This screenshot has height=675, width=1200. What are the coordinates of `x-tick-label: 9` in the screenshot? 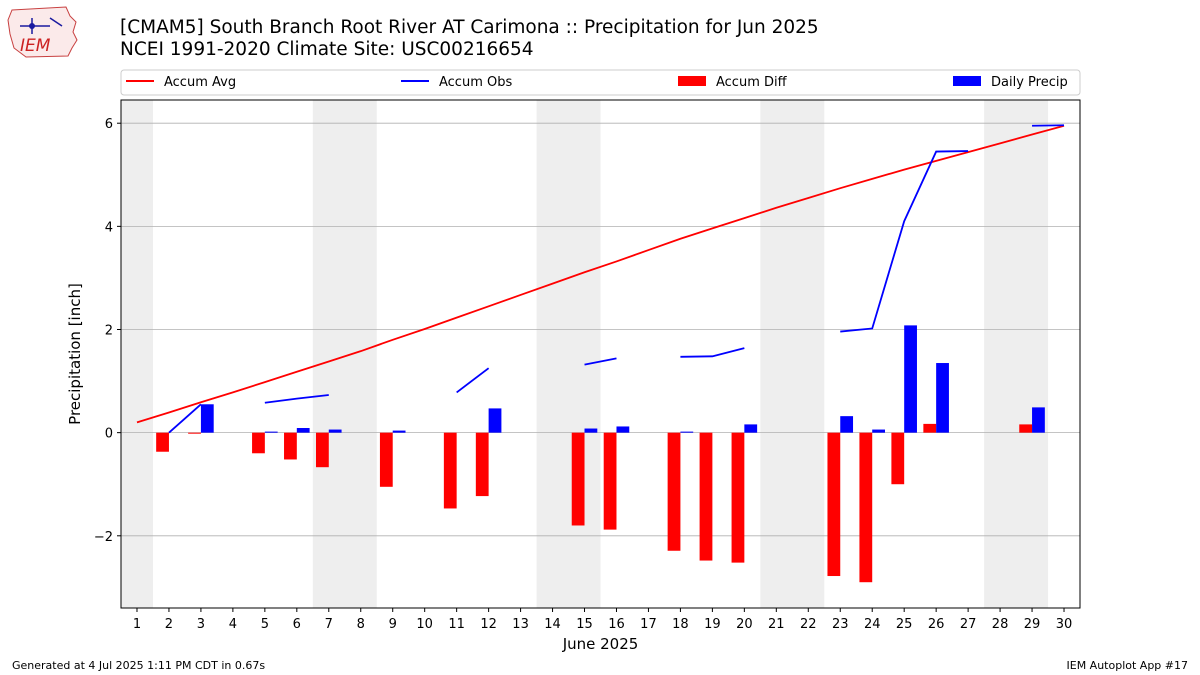 It's located at (393, 624).